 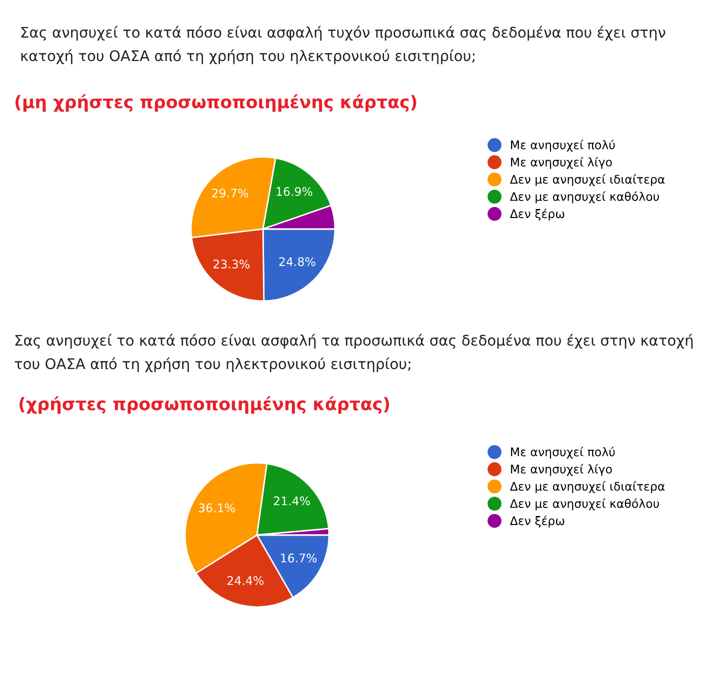 What do you see at coordinates (215, 103) in the screenshot?
I see `chart-subtitle: (μη χρήστες προσωποποιημένης κάρτας)` at bounding box center [215, 103].